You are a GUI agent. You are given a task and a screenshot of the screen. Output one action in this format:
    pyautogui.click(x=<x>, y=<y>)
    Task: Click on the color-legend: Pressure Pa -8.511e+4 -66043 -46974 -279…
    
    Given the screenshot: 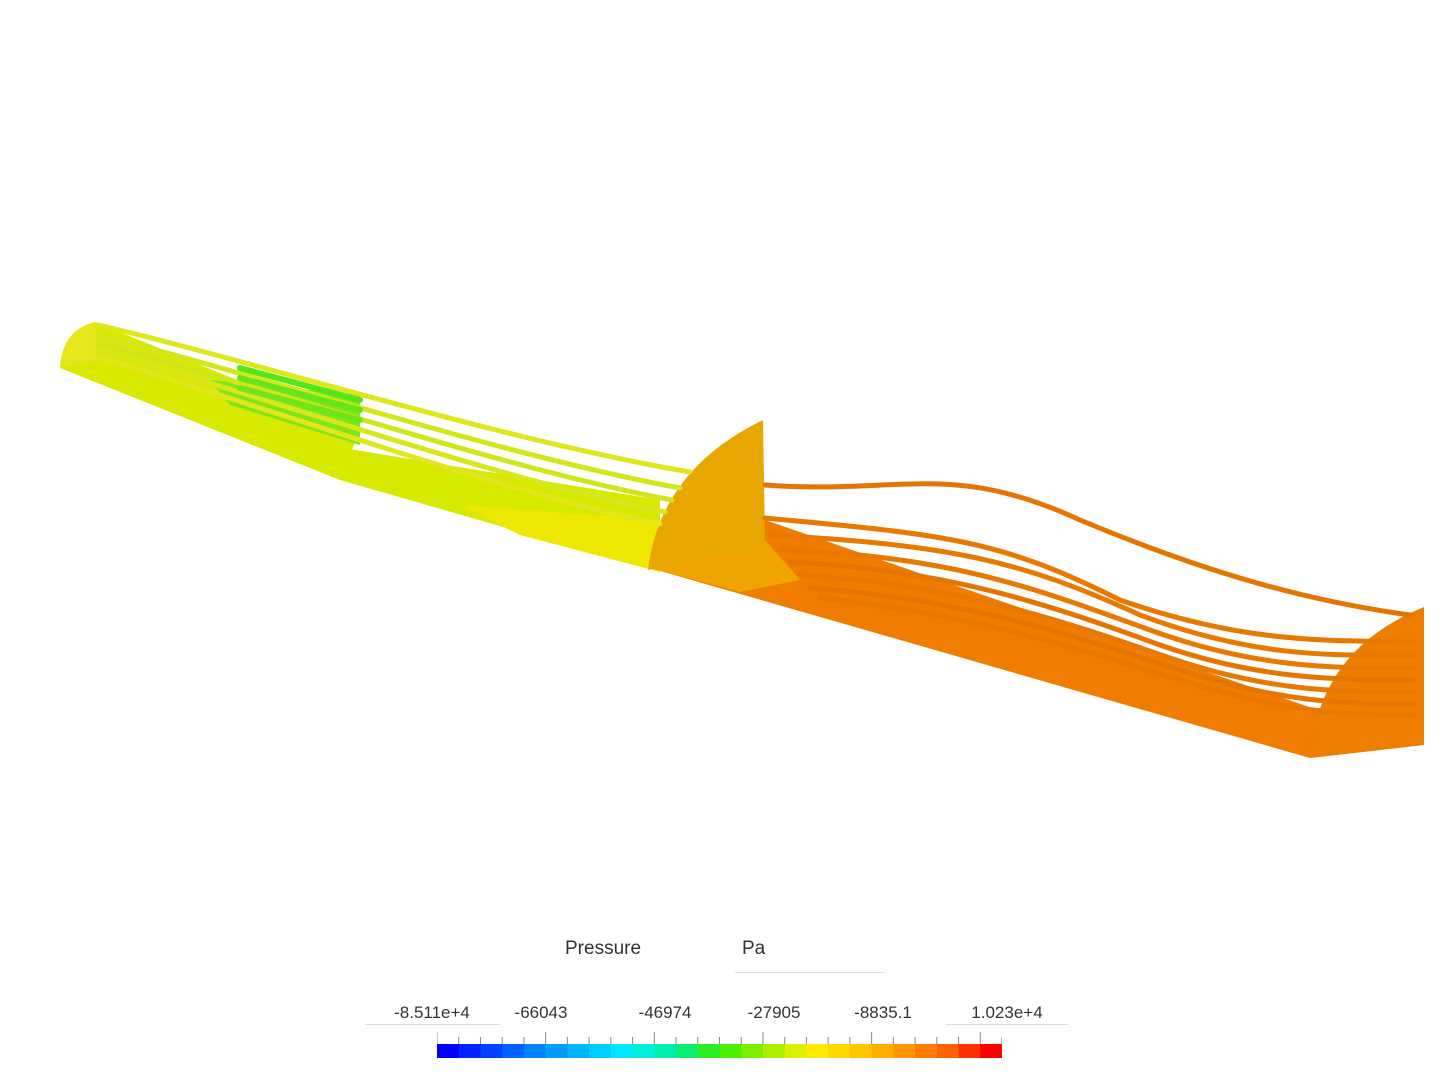 What is the action you would take?
    pyautogui.click(x=720, y=1000)
    